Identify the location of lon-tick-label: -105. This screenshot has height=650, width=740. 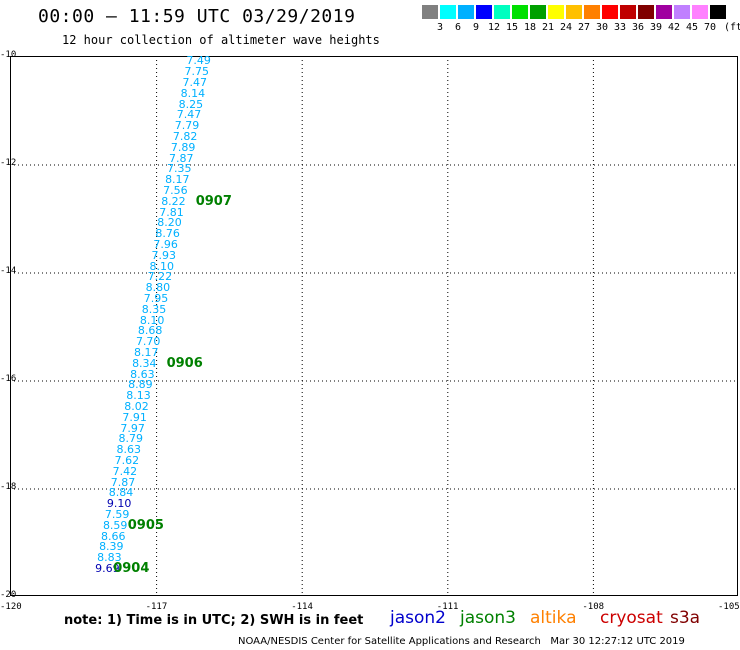
(729, 607).